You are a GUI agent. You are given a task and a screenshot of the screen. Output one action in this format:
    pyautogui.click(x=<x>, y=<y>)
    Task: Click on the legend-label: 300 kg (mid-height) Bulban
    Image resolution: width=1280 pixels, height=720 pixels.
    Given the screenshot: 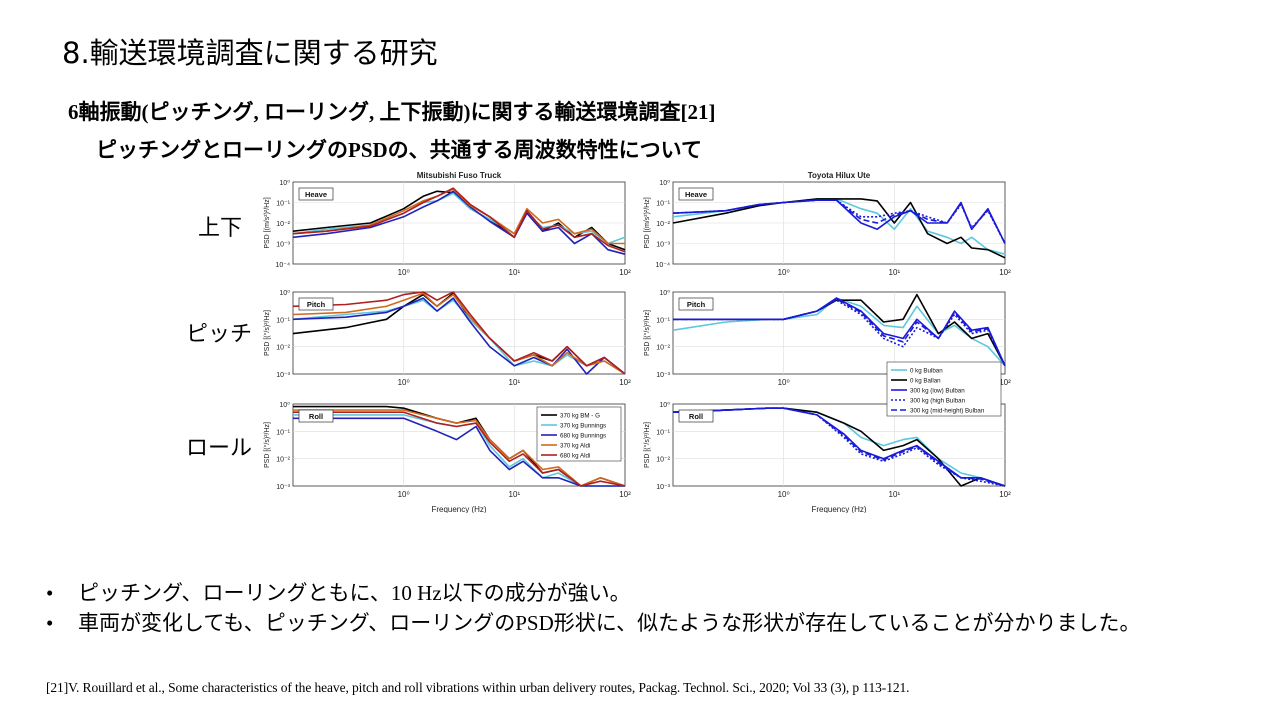 What is the action you would take?
    pyautogui.click(x=947, y=411)
    